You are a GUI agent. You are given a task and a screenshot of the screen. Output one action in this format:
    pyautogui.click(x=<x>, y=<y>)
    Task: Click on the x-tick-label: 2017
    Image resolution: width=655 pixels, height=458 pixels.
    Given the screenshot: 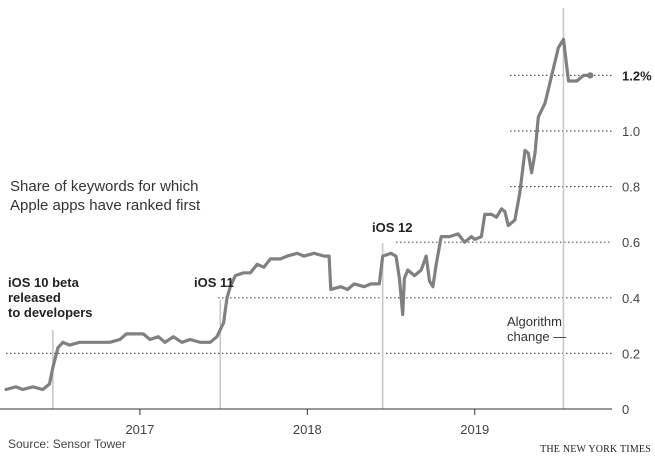 What is the action you would take?
    pyautogui.click(x=139, y=429)
    